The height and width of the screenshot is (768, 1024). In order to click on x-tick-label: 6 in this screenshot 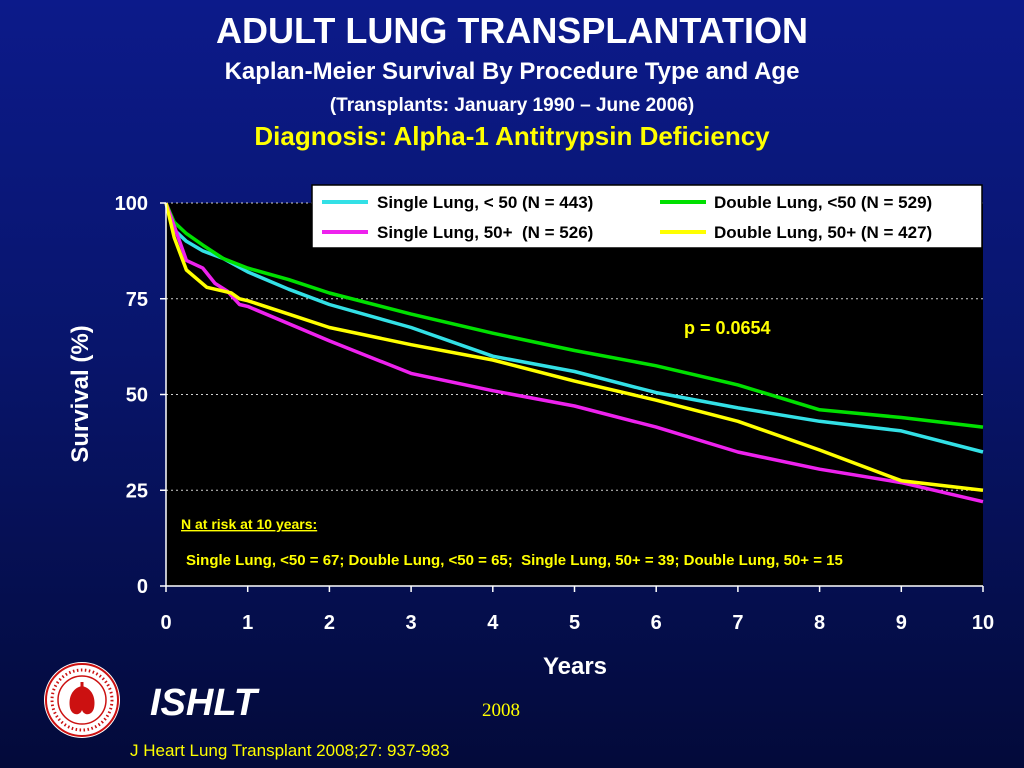, I will do `click(656, 623)`.